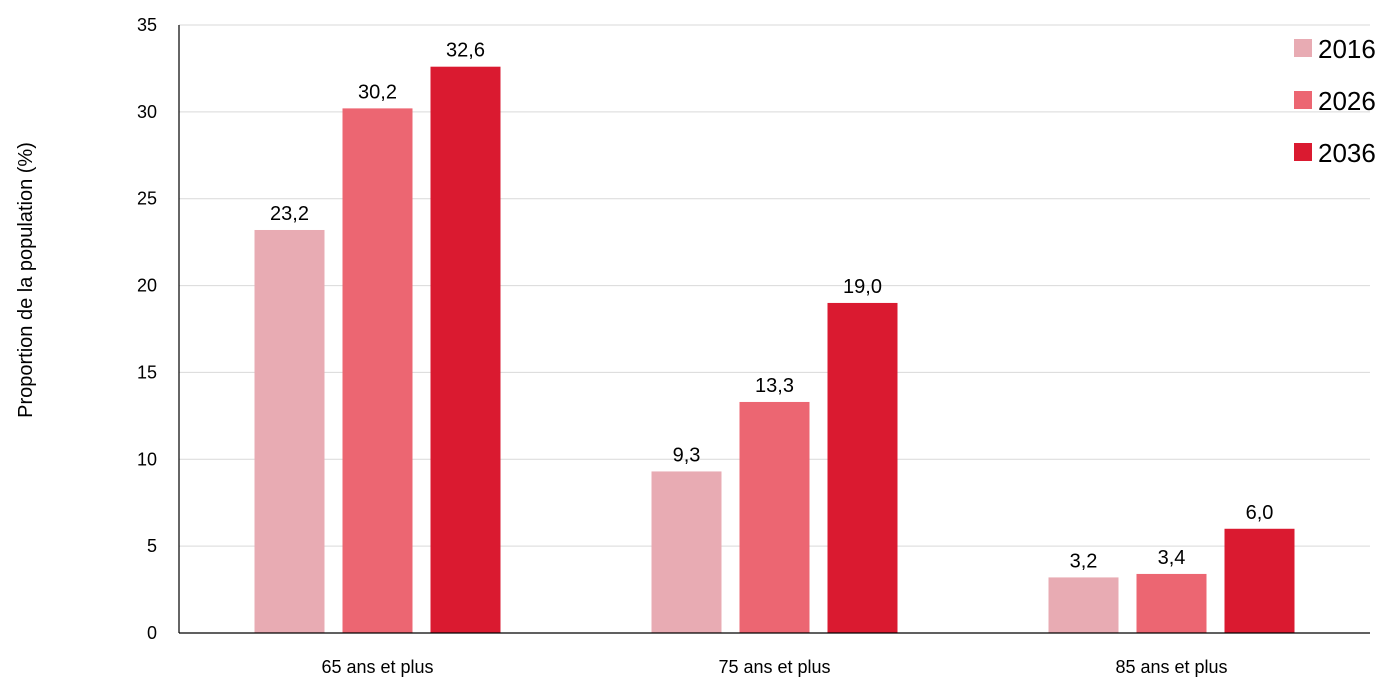  Describe the element at coordinates (147, 199) in the screenshot. I see `y-tick-label: 25` at that location.